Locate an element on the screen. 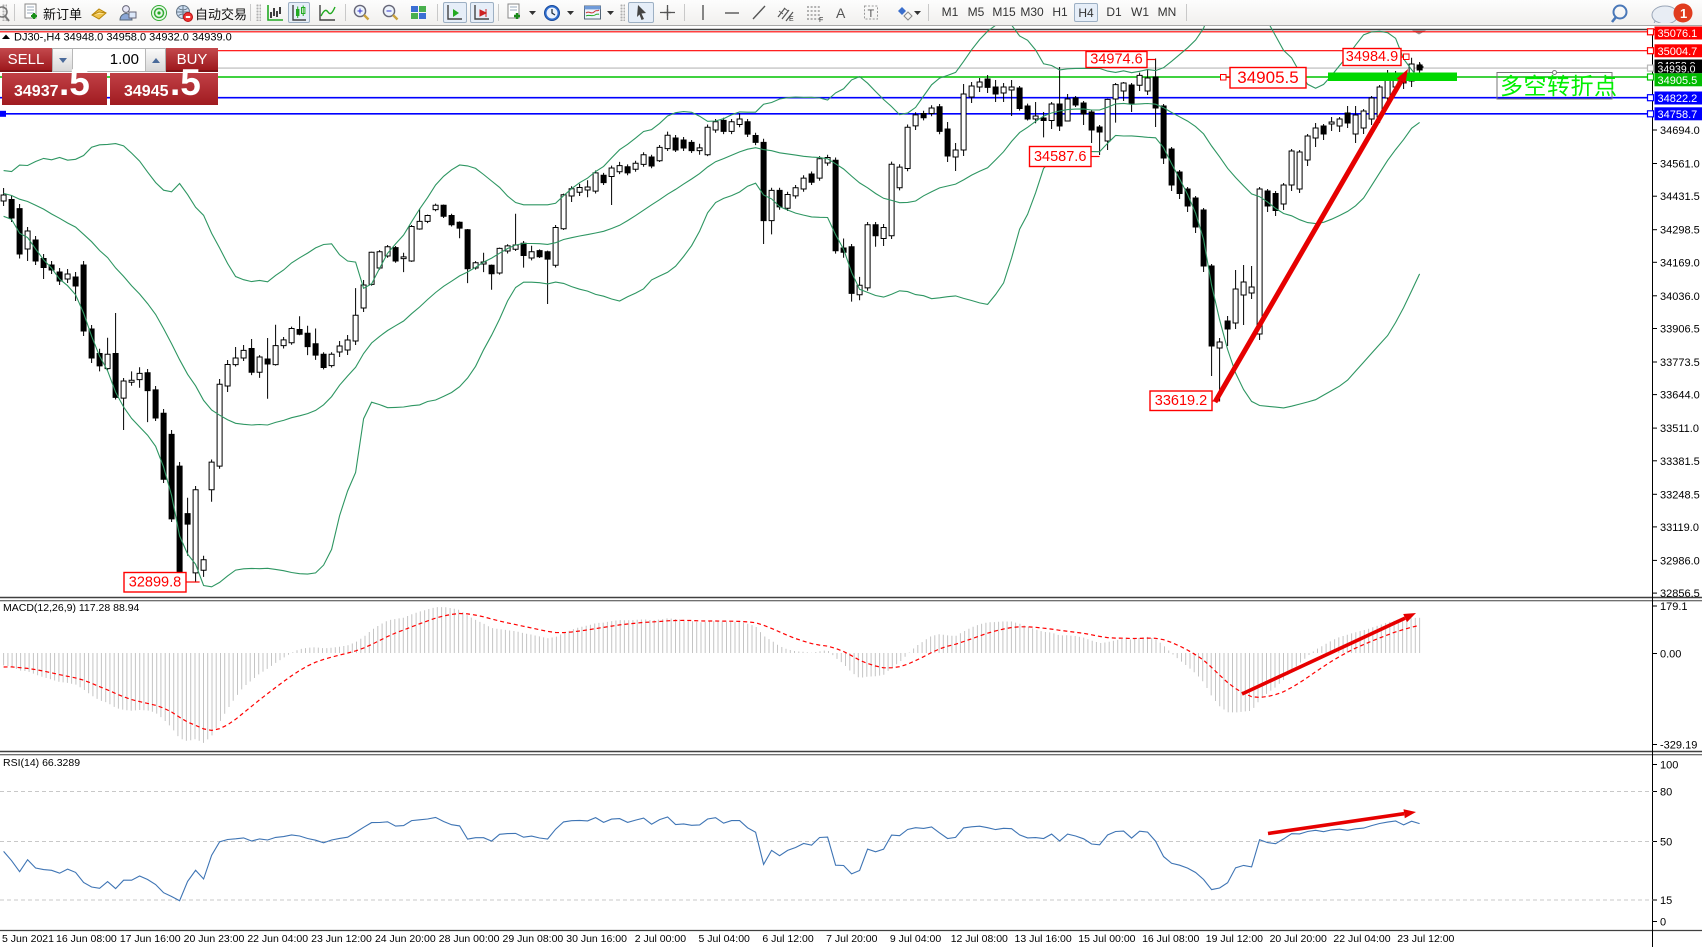 The image size is (1702, 947). svg-text: 100 is located at coordinates (1669, 766).